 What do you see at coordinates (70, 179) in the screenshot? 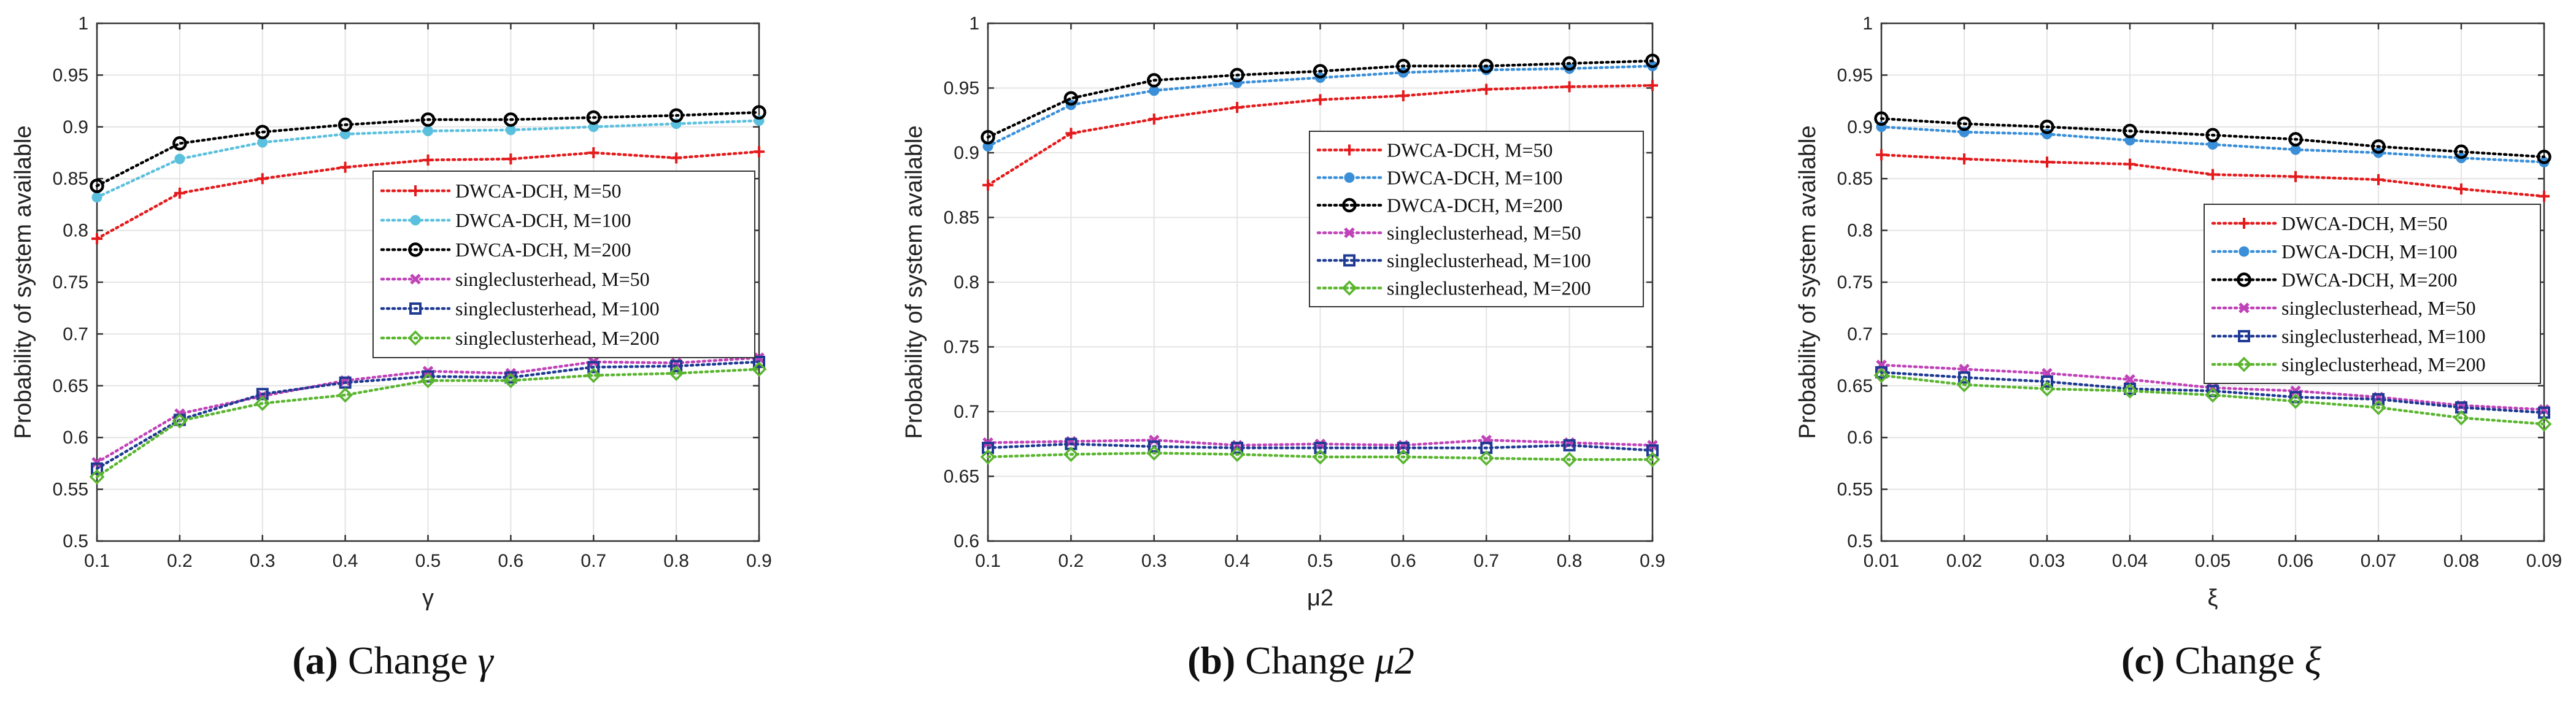
I see `y-tick-label: 0.85` at bounding box center [70, 179].